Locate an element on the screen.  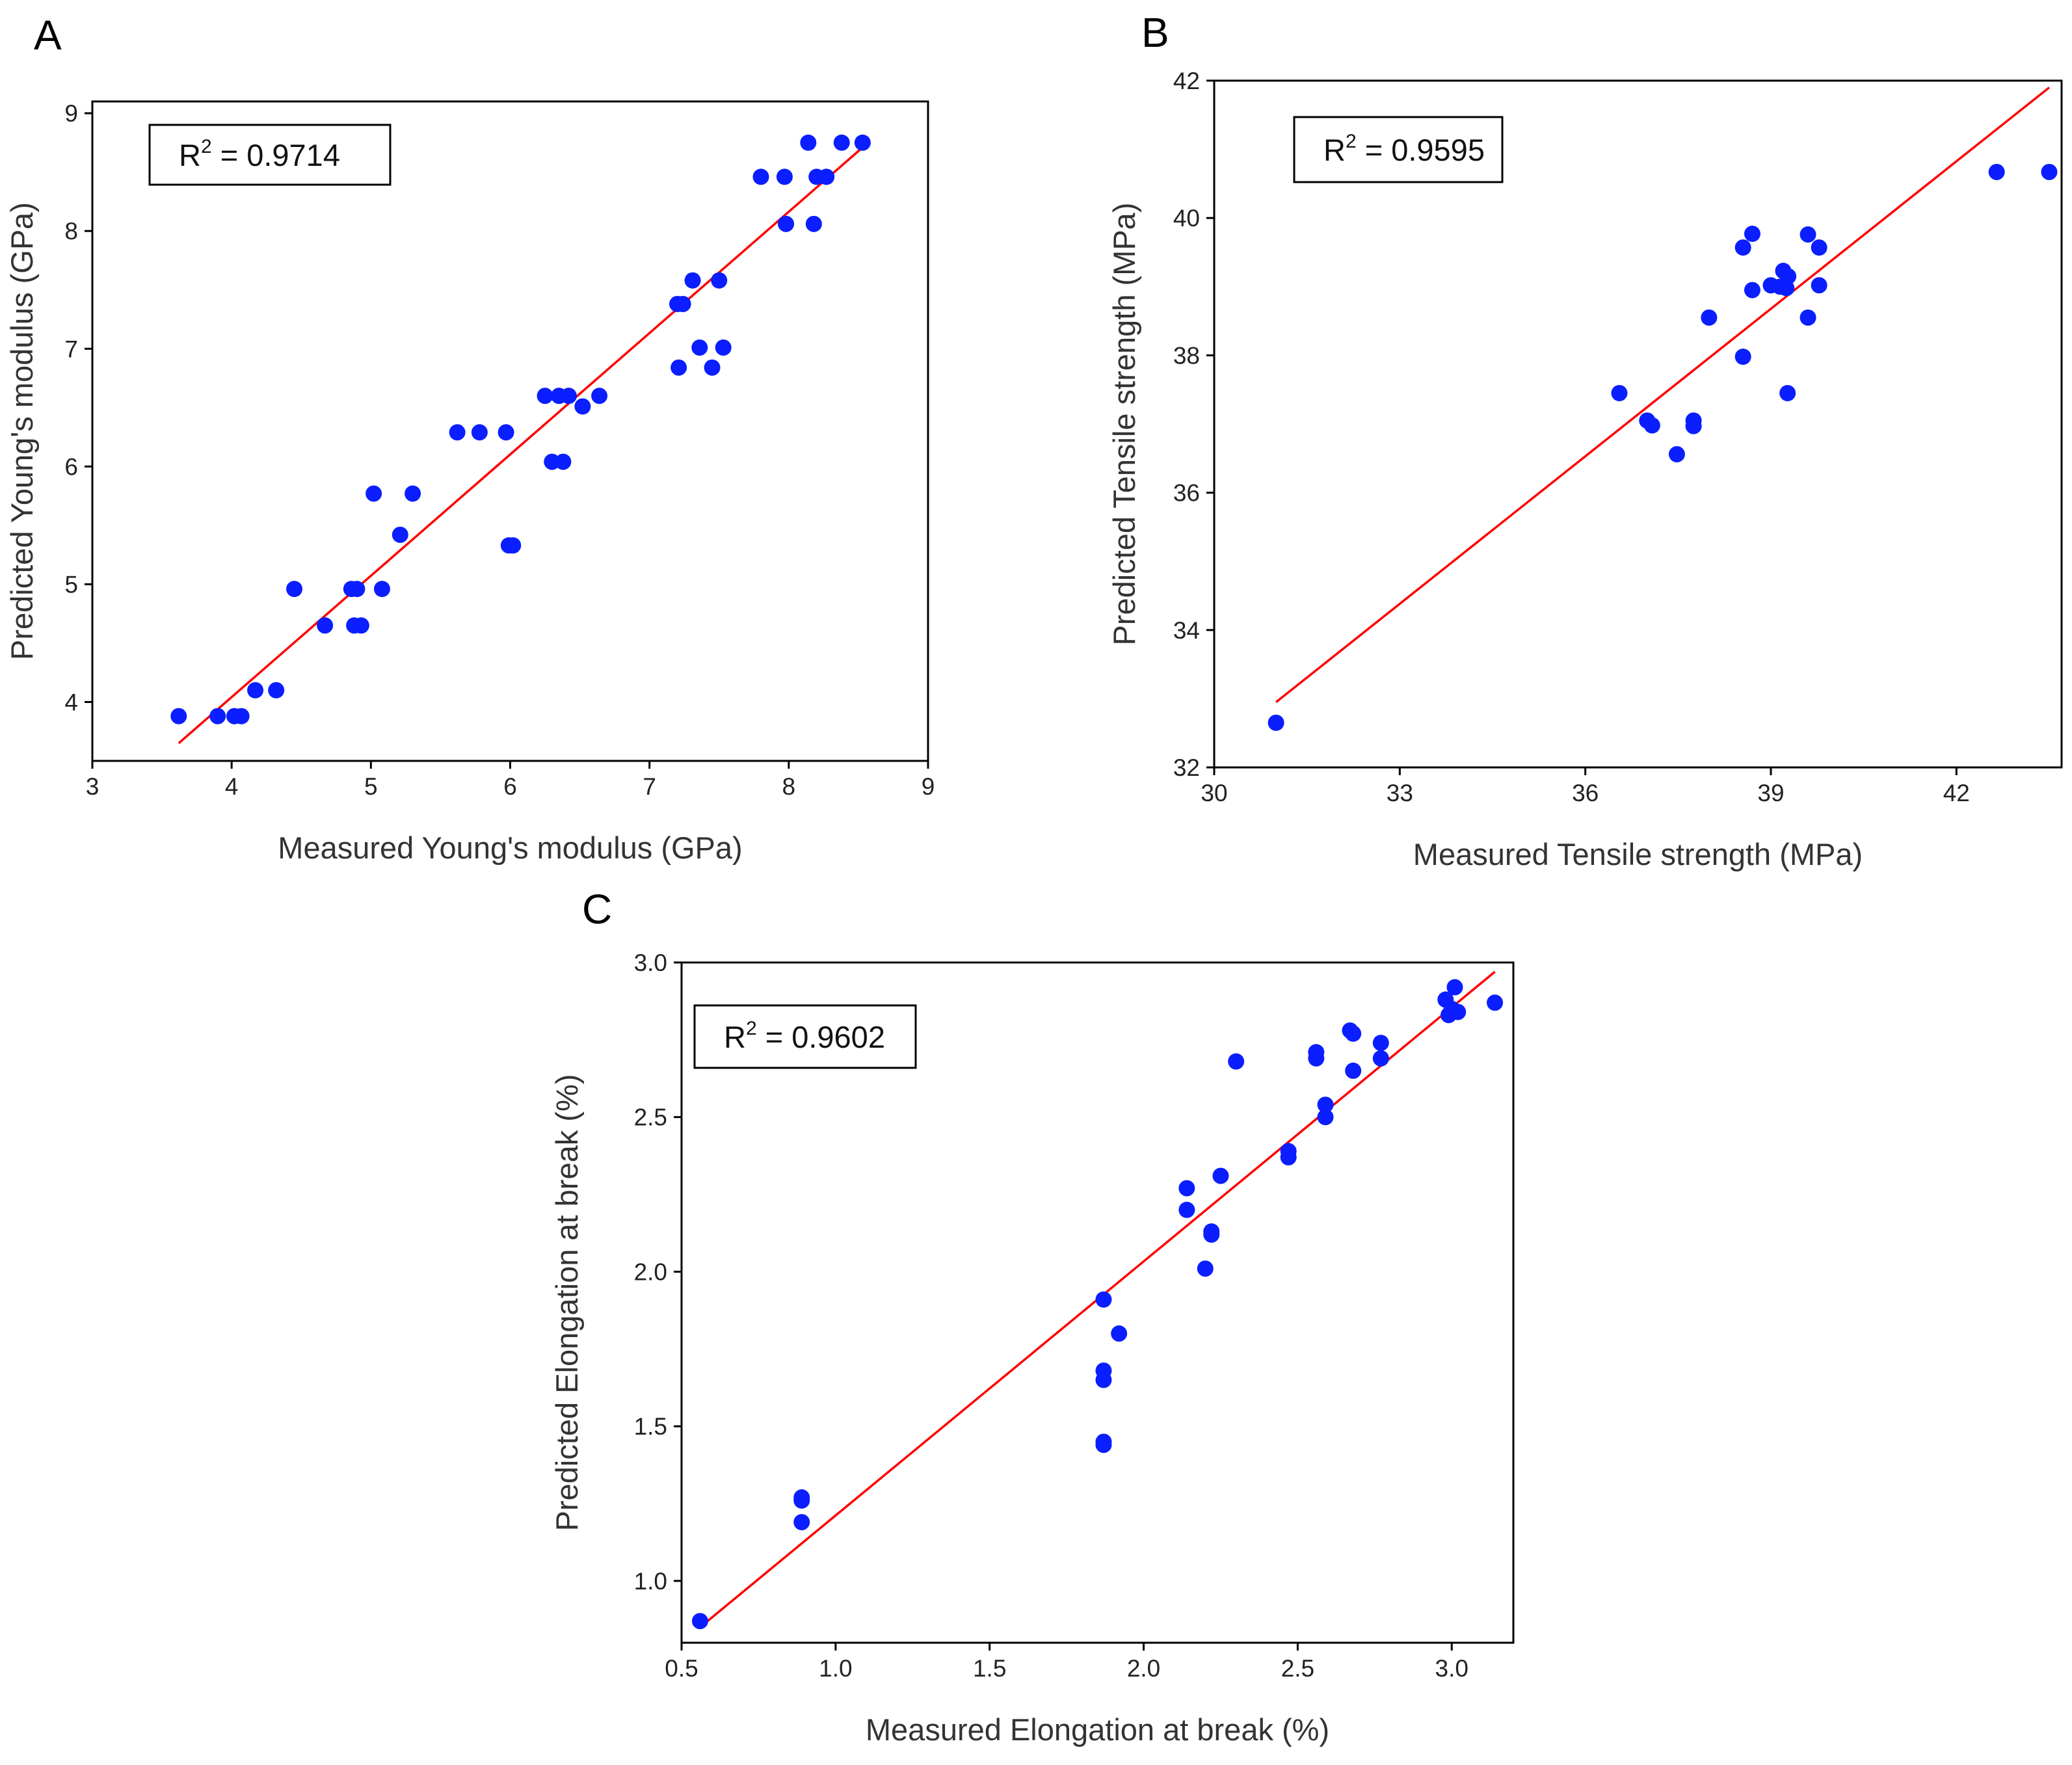
x-tick-label: 42 is located at coordinates (1956, 793).